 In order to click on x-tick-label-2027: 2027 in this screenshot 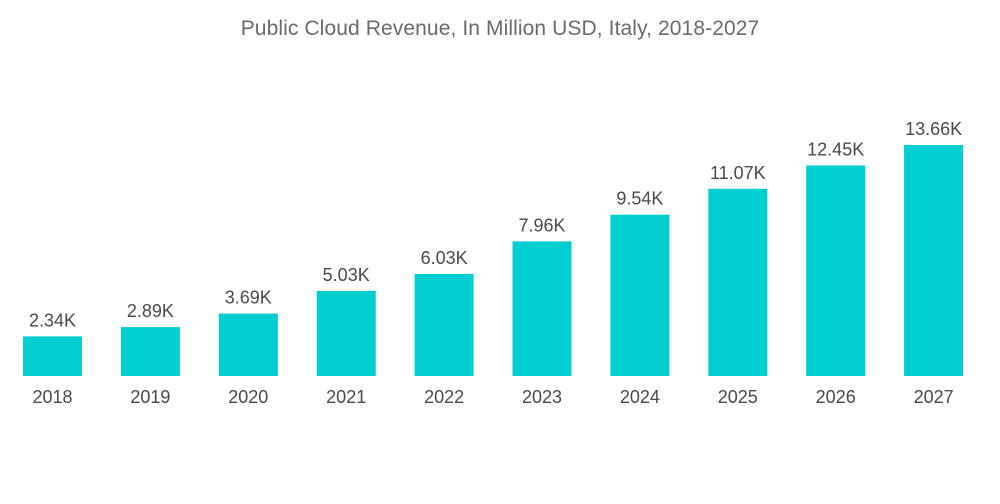, I will do `click(934, 397)`.